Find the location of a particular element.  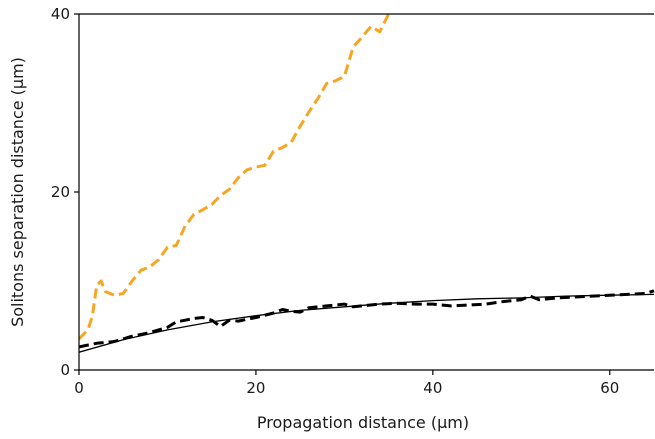

x-tick-label: 20 is located at coordinates (255, 388).